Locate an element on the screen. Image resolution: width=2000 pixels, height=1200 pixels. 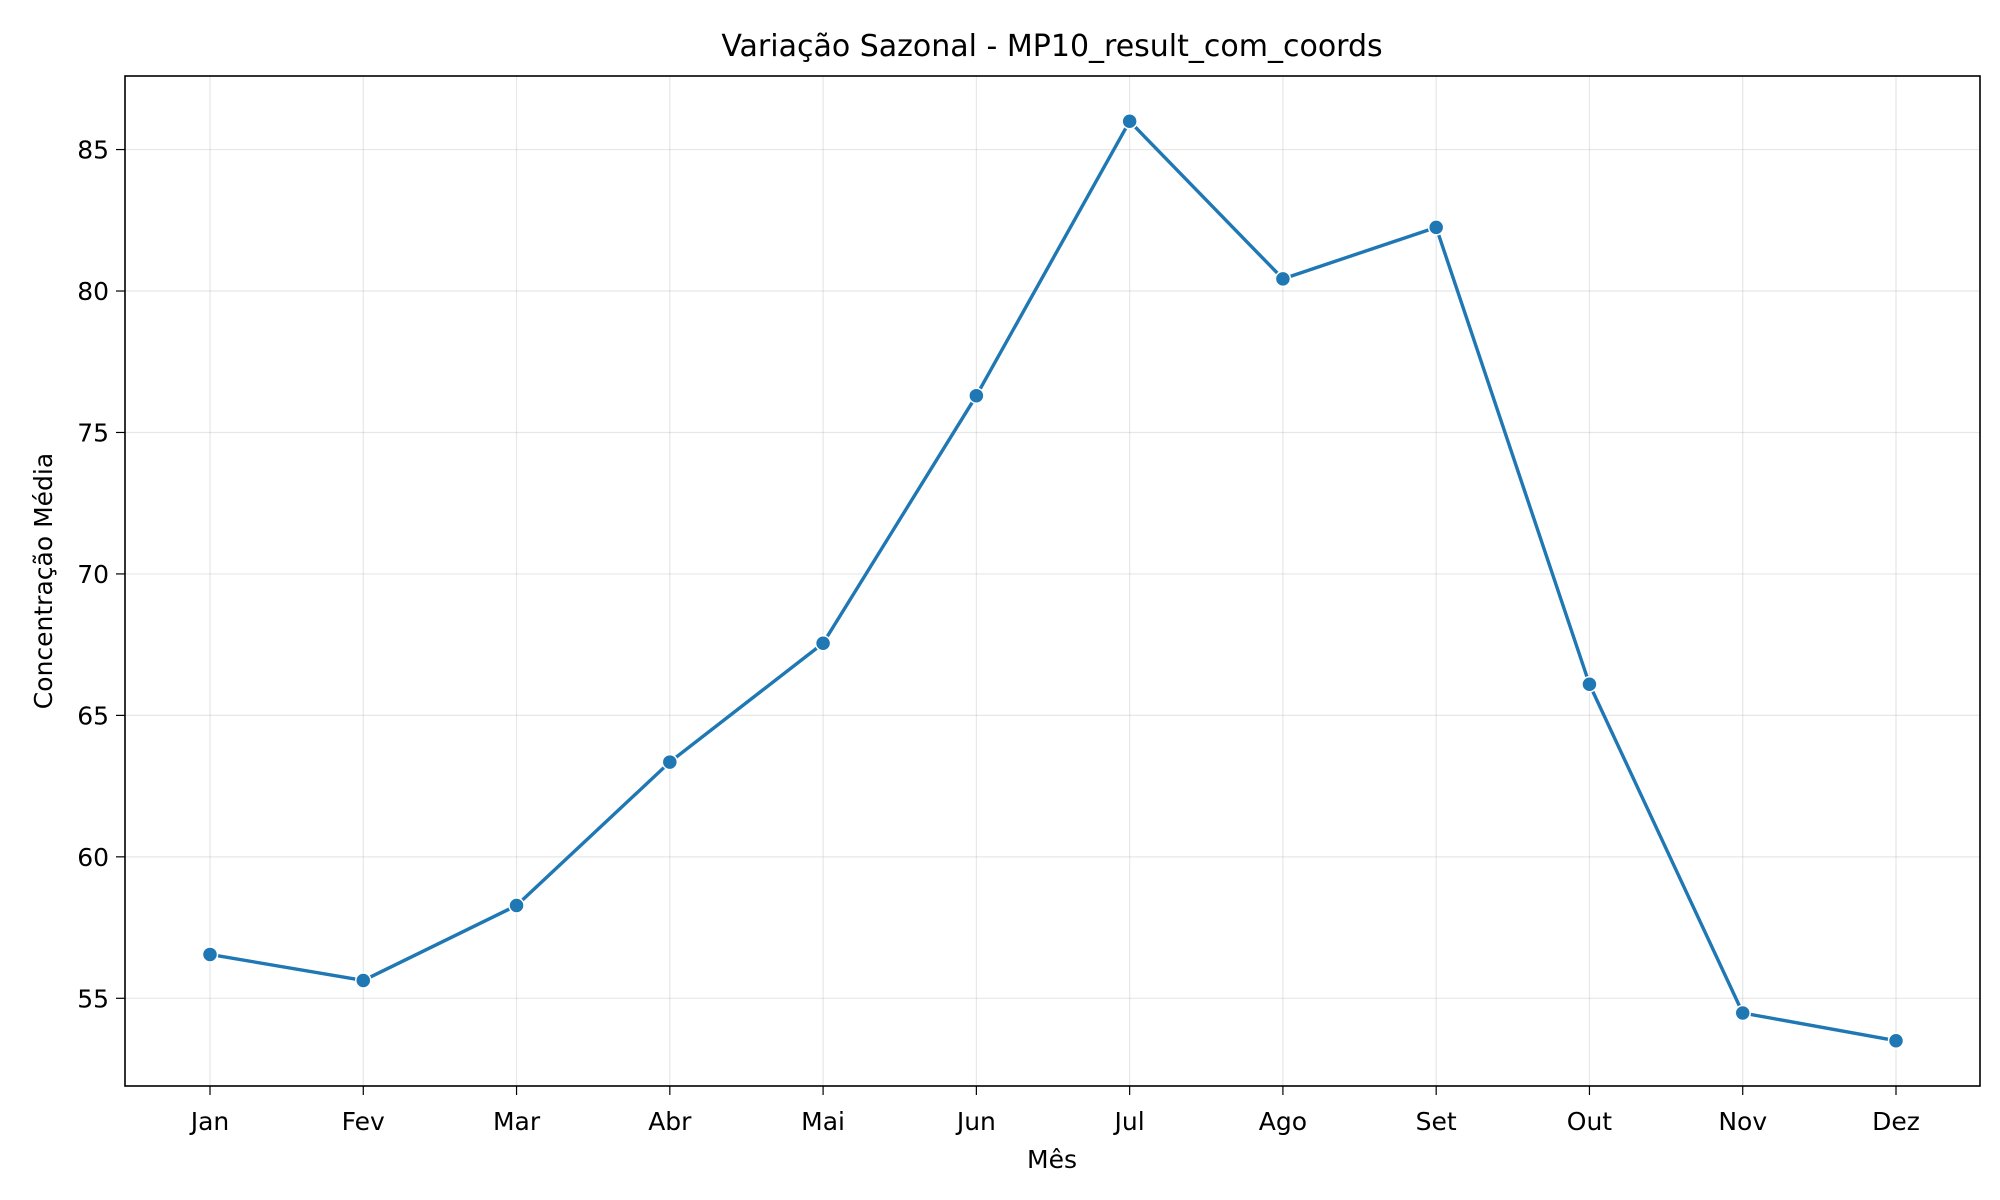
x-tick-label: Set is located at coordinates (1436, 1121).